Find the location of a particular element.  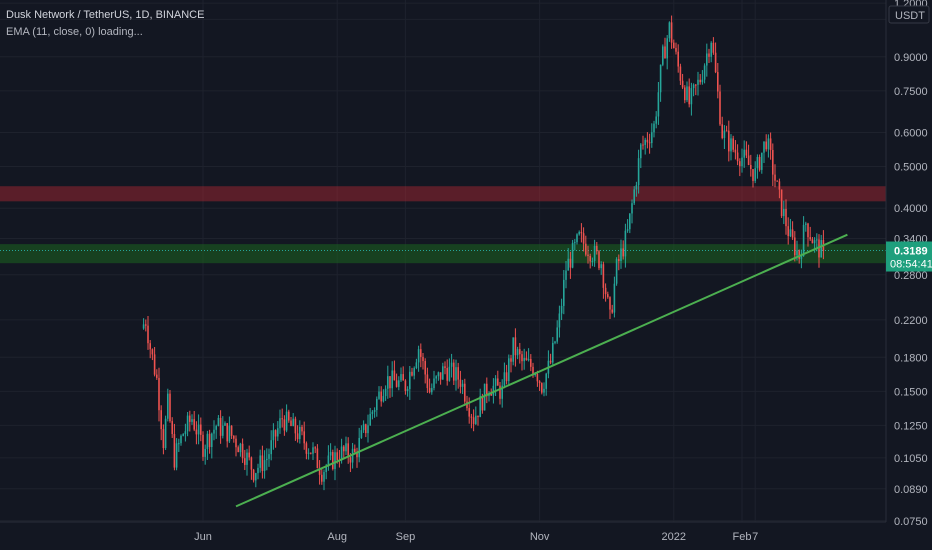

current-price-text: 0.3189 is located at coordinates (911, 252).